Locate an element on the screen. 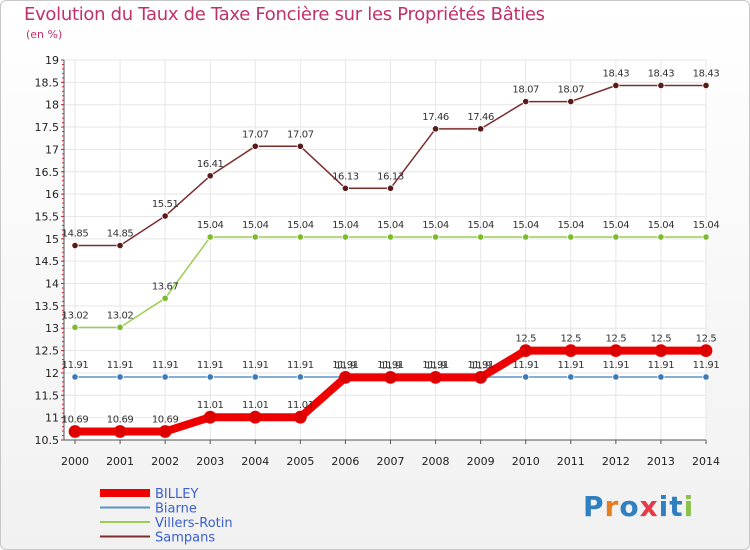 The height and width of the screenshot is (550, 750). y-tick-label: 15.5 is located at coordinates (47, 216).